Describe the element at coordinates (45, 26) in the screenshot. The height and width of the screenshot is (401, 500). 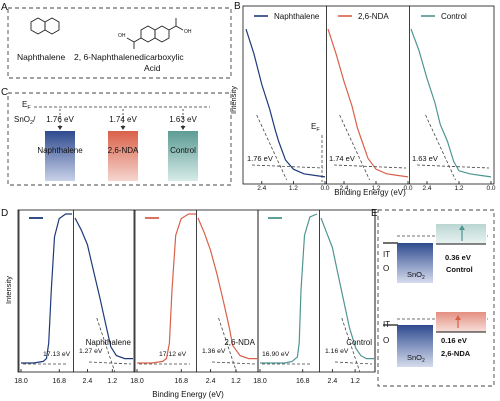
I see `naphthalene-structure` at that location.